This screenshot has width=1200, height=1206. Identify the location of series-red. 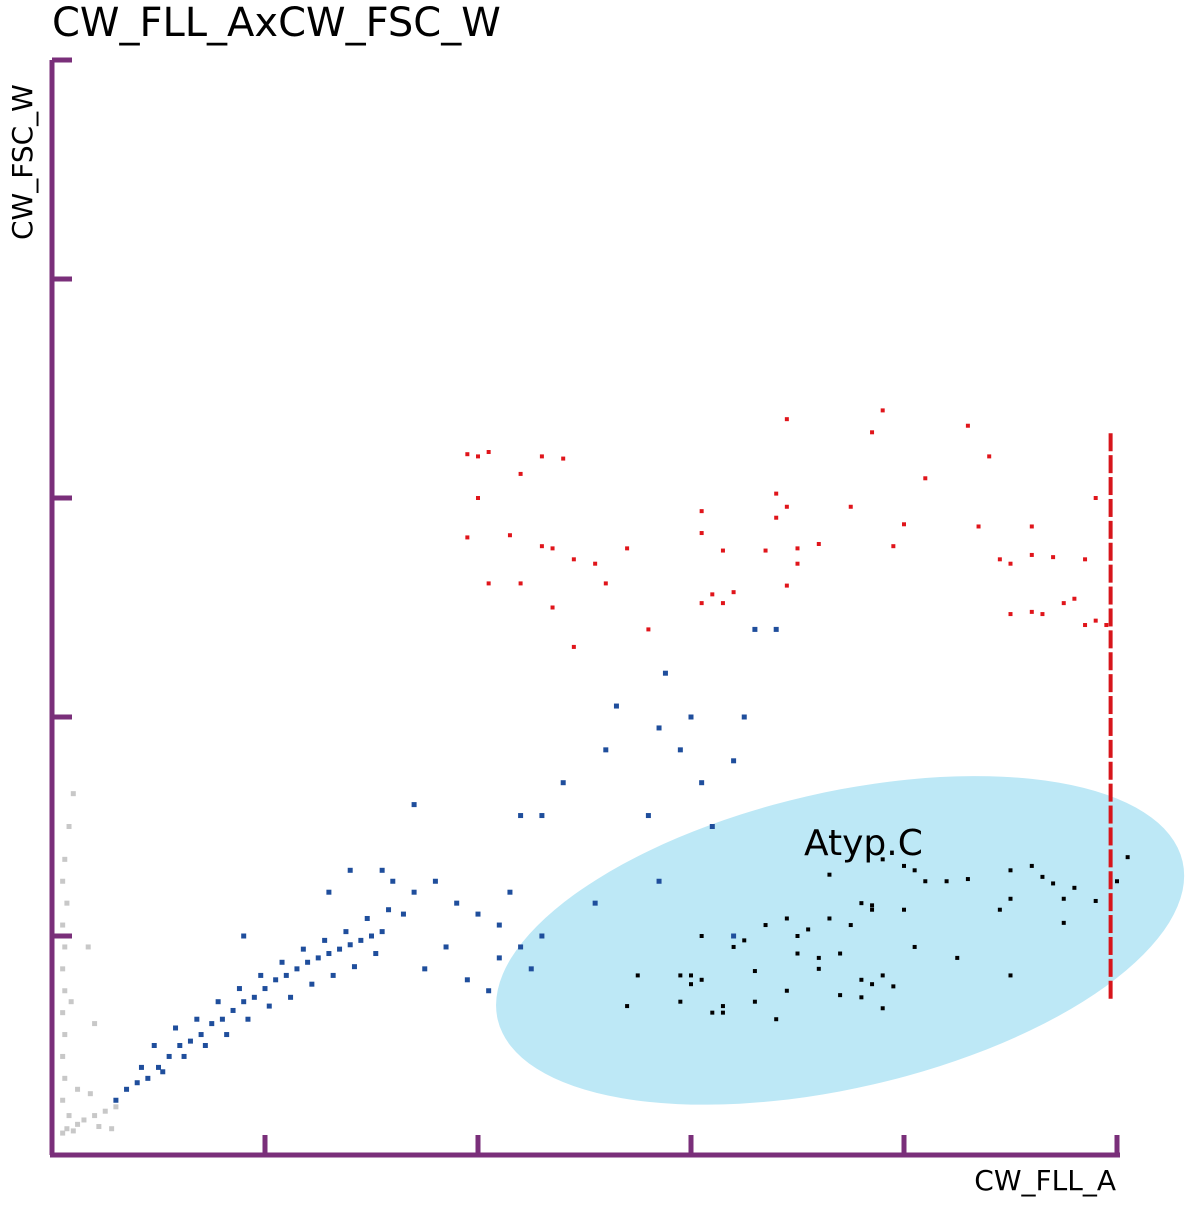
(787, 528).